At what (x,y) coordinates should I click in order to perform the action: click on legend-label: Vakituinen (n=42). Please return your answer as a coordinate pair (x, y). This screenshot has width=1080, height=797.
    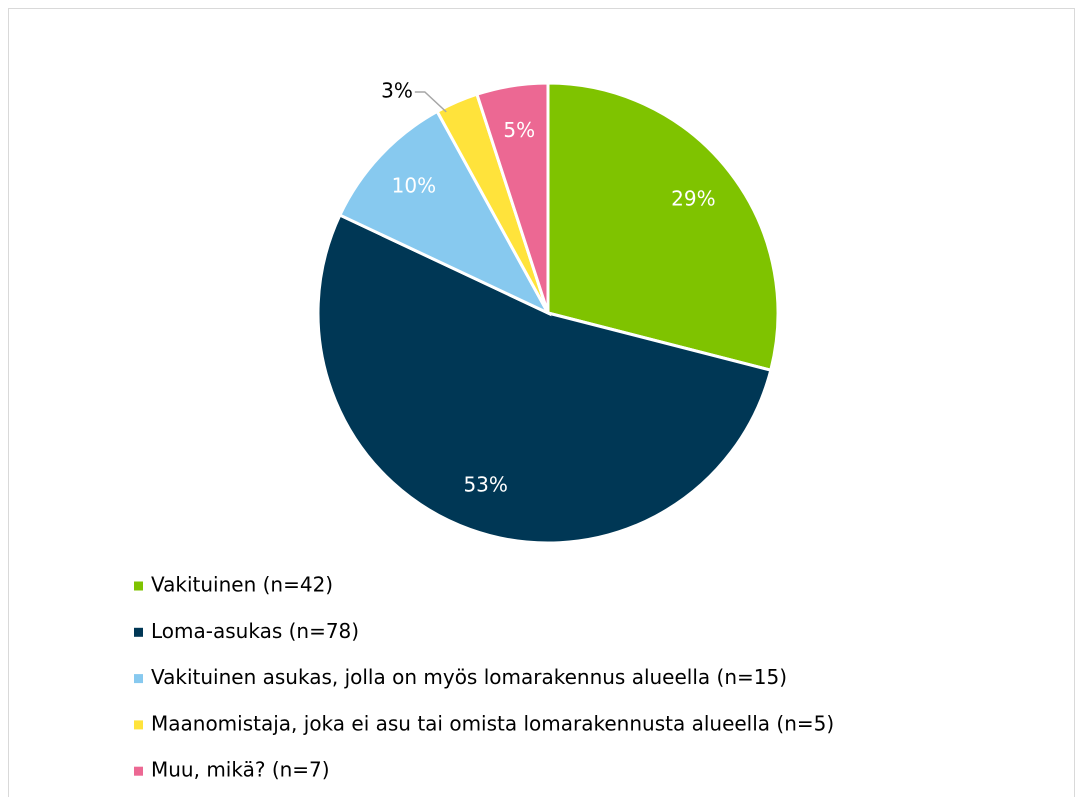
    Looking at the image, I should click on (242, 585).